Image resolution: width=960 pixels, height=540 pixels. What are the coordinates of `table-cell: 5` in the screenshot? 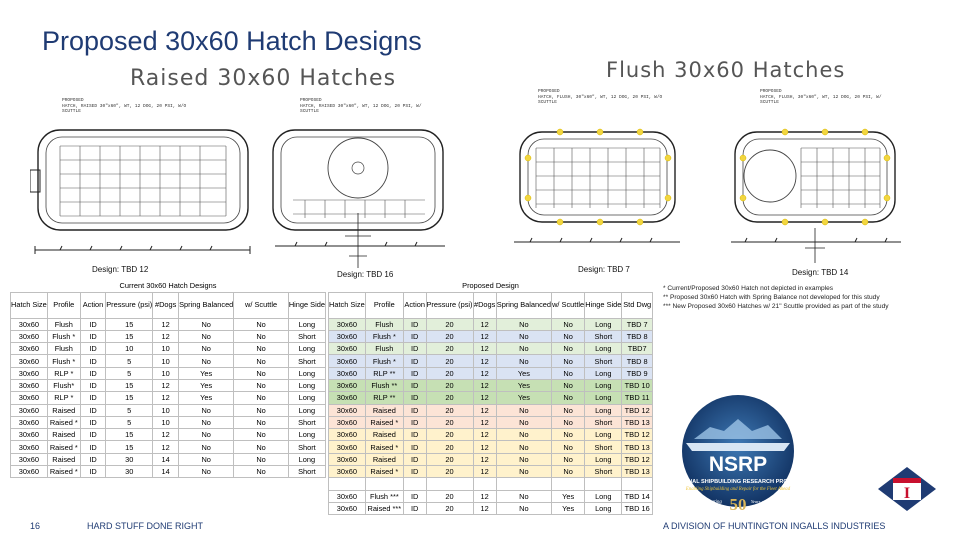 It's located at (129, 410).